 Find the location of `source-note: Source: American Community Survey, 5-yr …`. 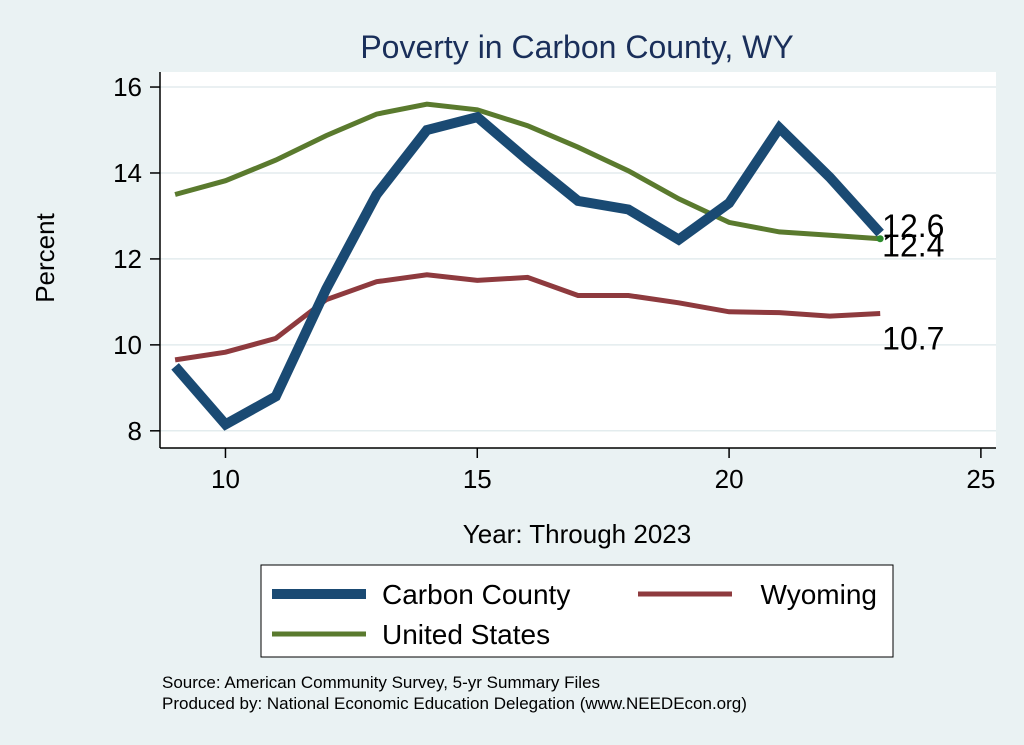

source-note: Source: American Community Survey, 5-yr … is located at coordinates (381, 682).